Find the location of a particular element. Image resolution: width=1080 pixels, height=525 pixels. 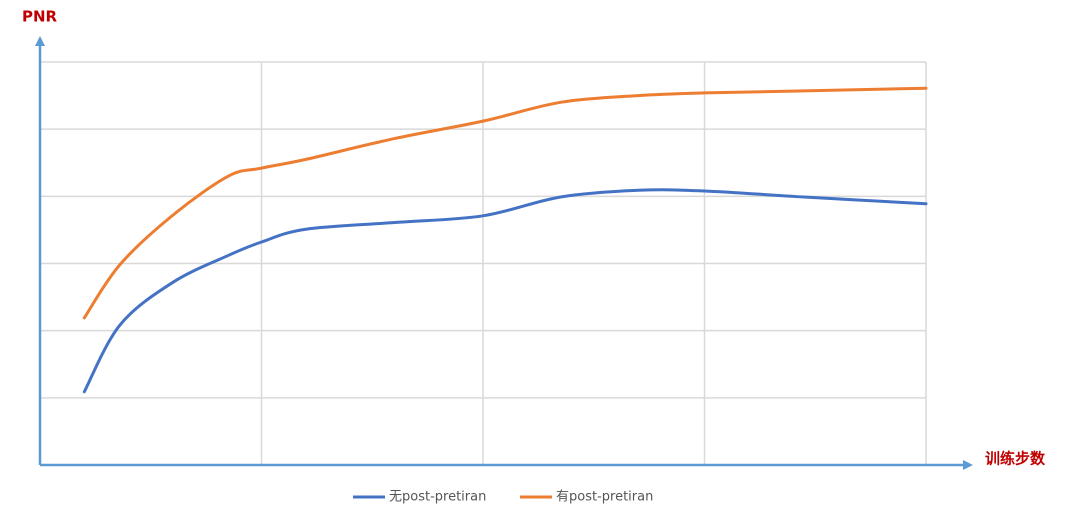

y-axis-arrow is located at coordinates (40, 41).